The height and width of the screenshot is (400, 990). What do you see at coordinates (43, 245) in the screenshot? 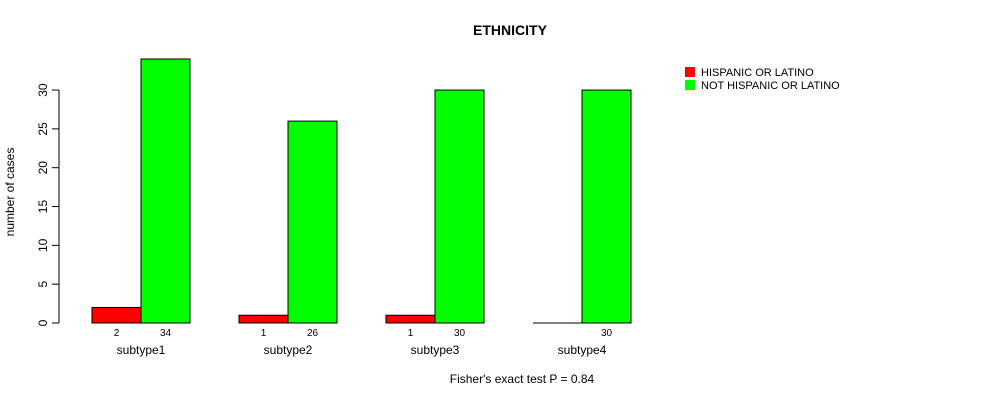
I see `y-tick-label: 10` at bounding box center [43, 245].